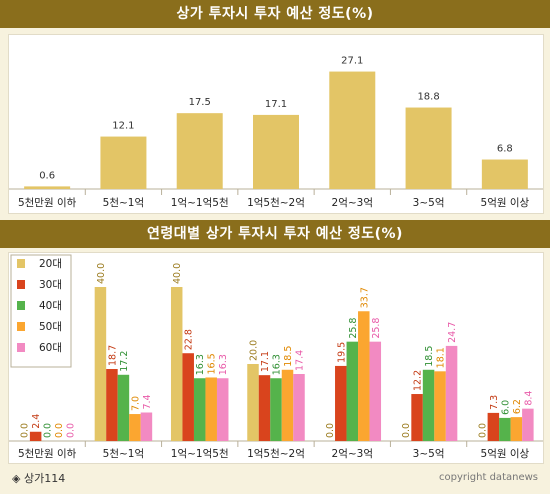 Image resolution: width=550 pixels, height=494 pixels. What do you see at coordinates (112, 405) in the screenshot?
I see `bar-30대-1` at bounding box center [112, 405].